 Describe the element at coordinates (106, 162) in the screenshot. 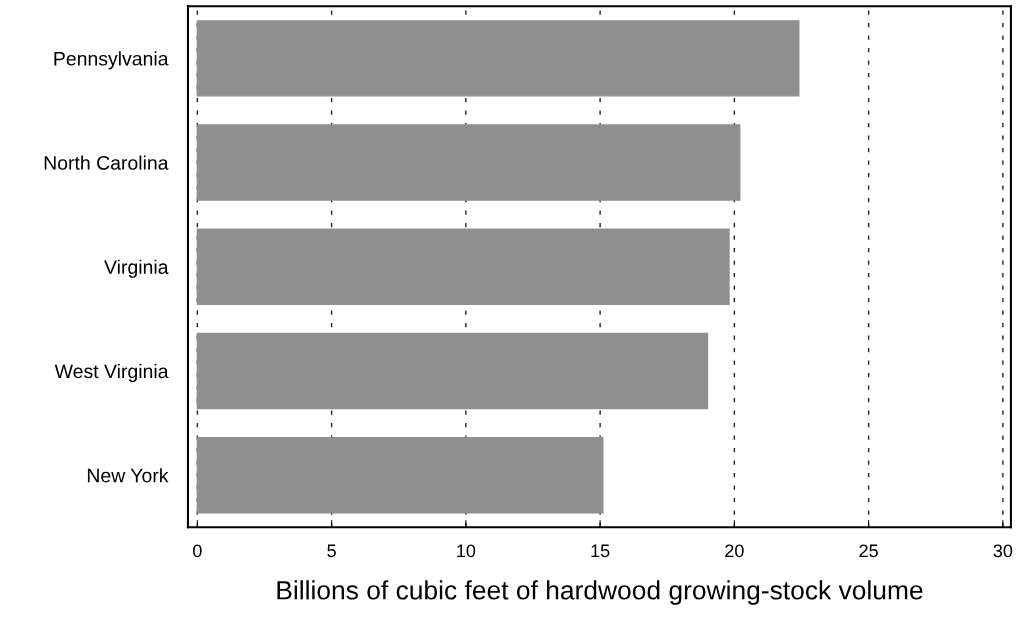

I see `y-tick-label: North Carolina` at that location.